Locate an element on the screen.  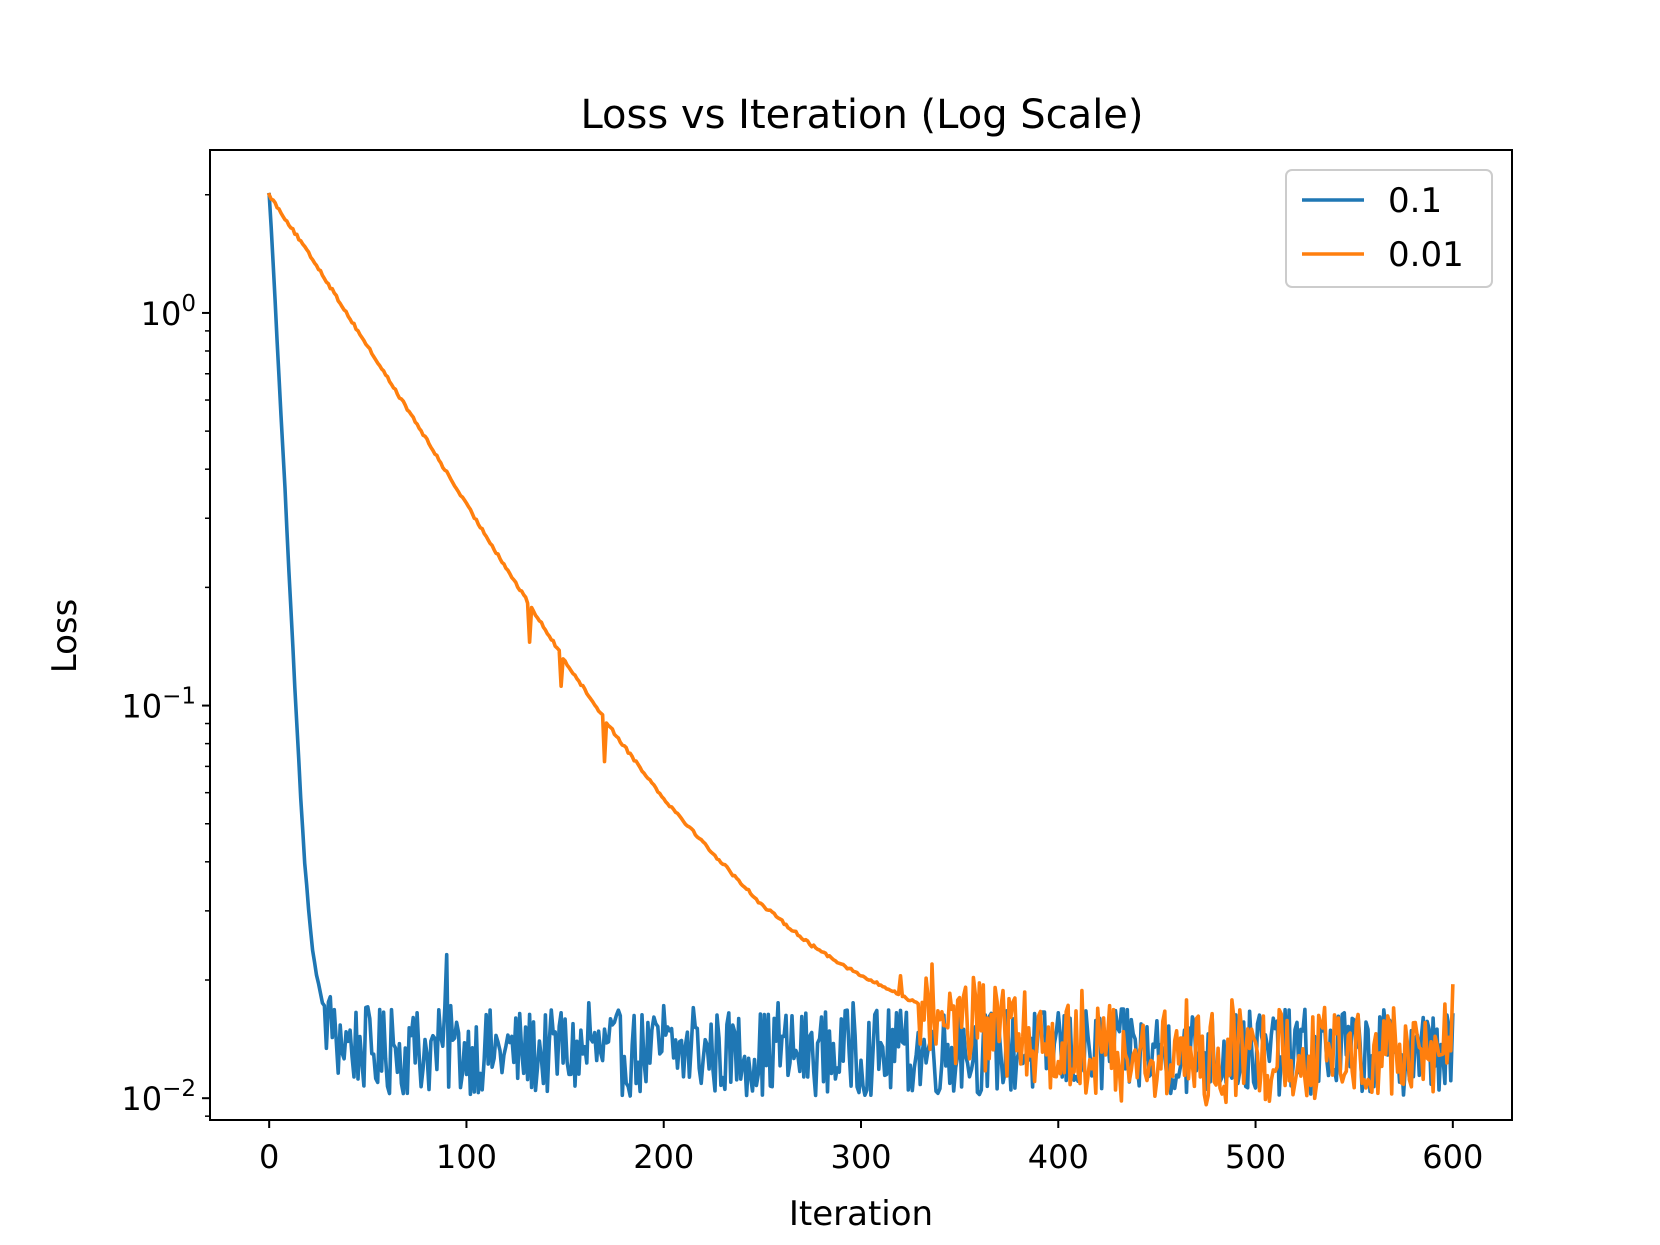
legend: 0.1 0.01 is located at coordinates (1389, 228).